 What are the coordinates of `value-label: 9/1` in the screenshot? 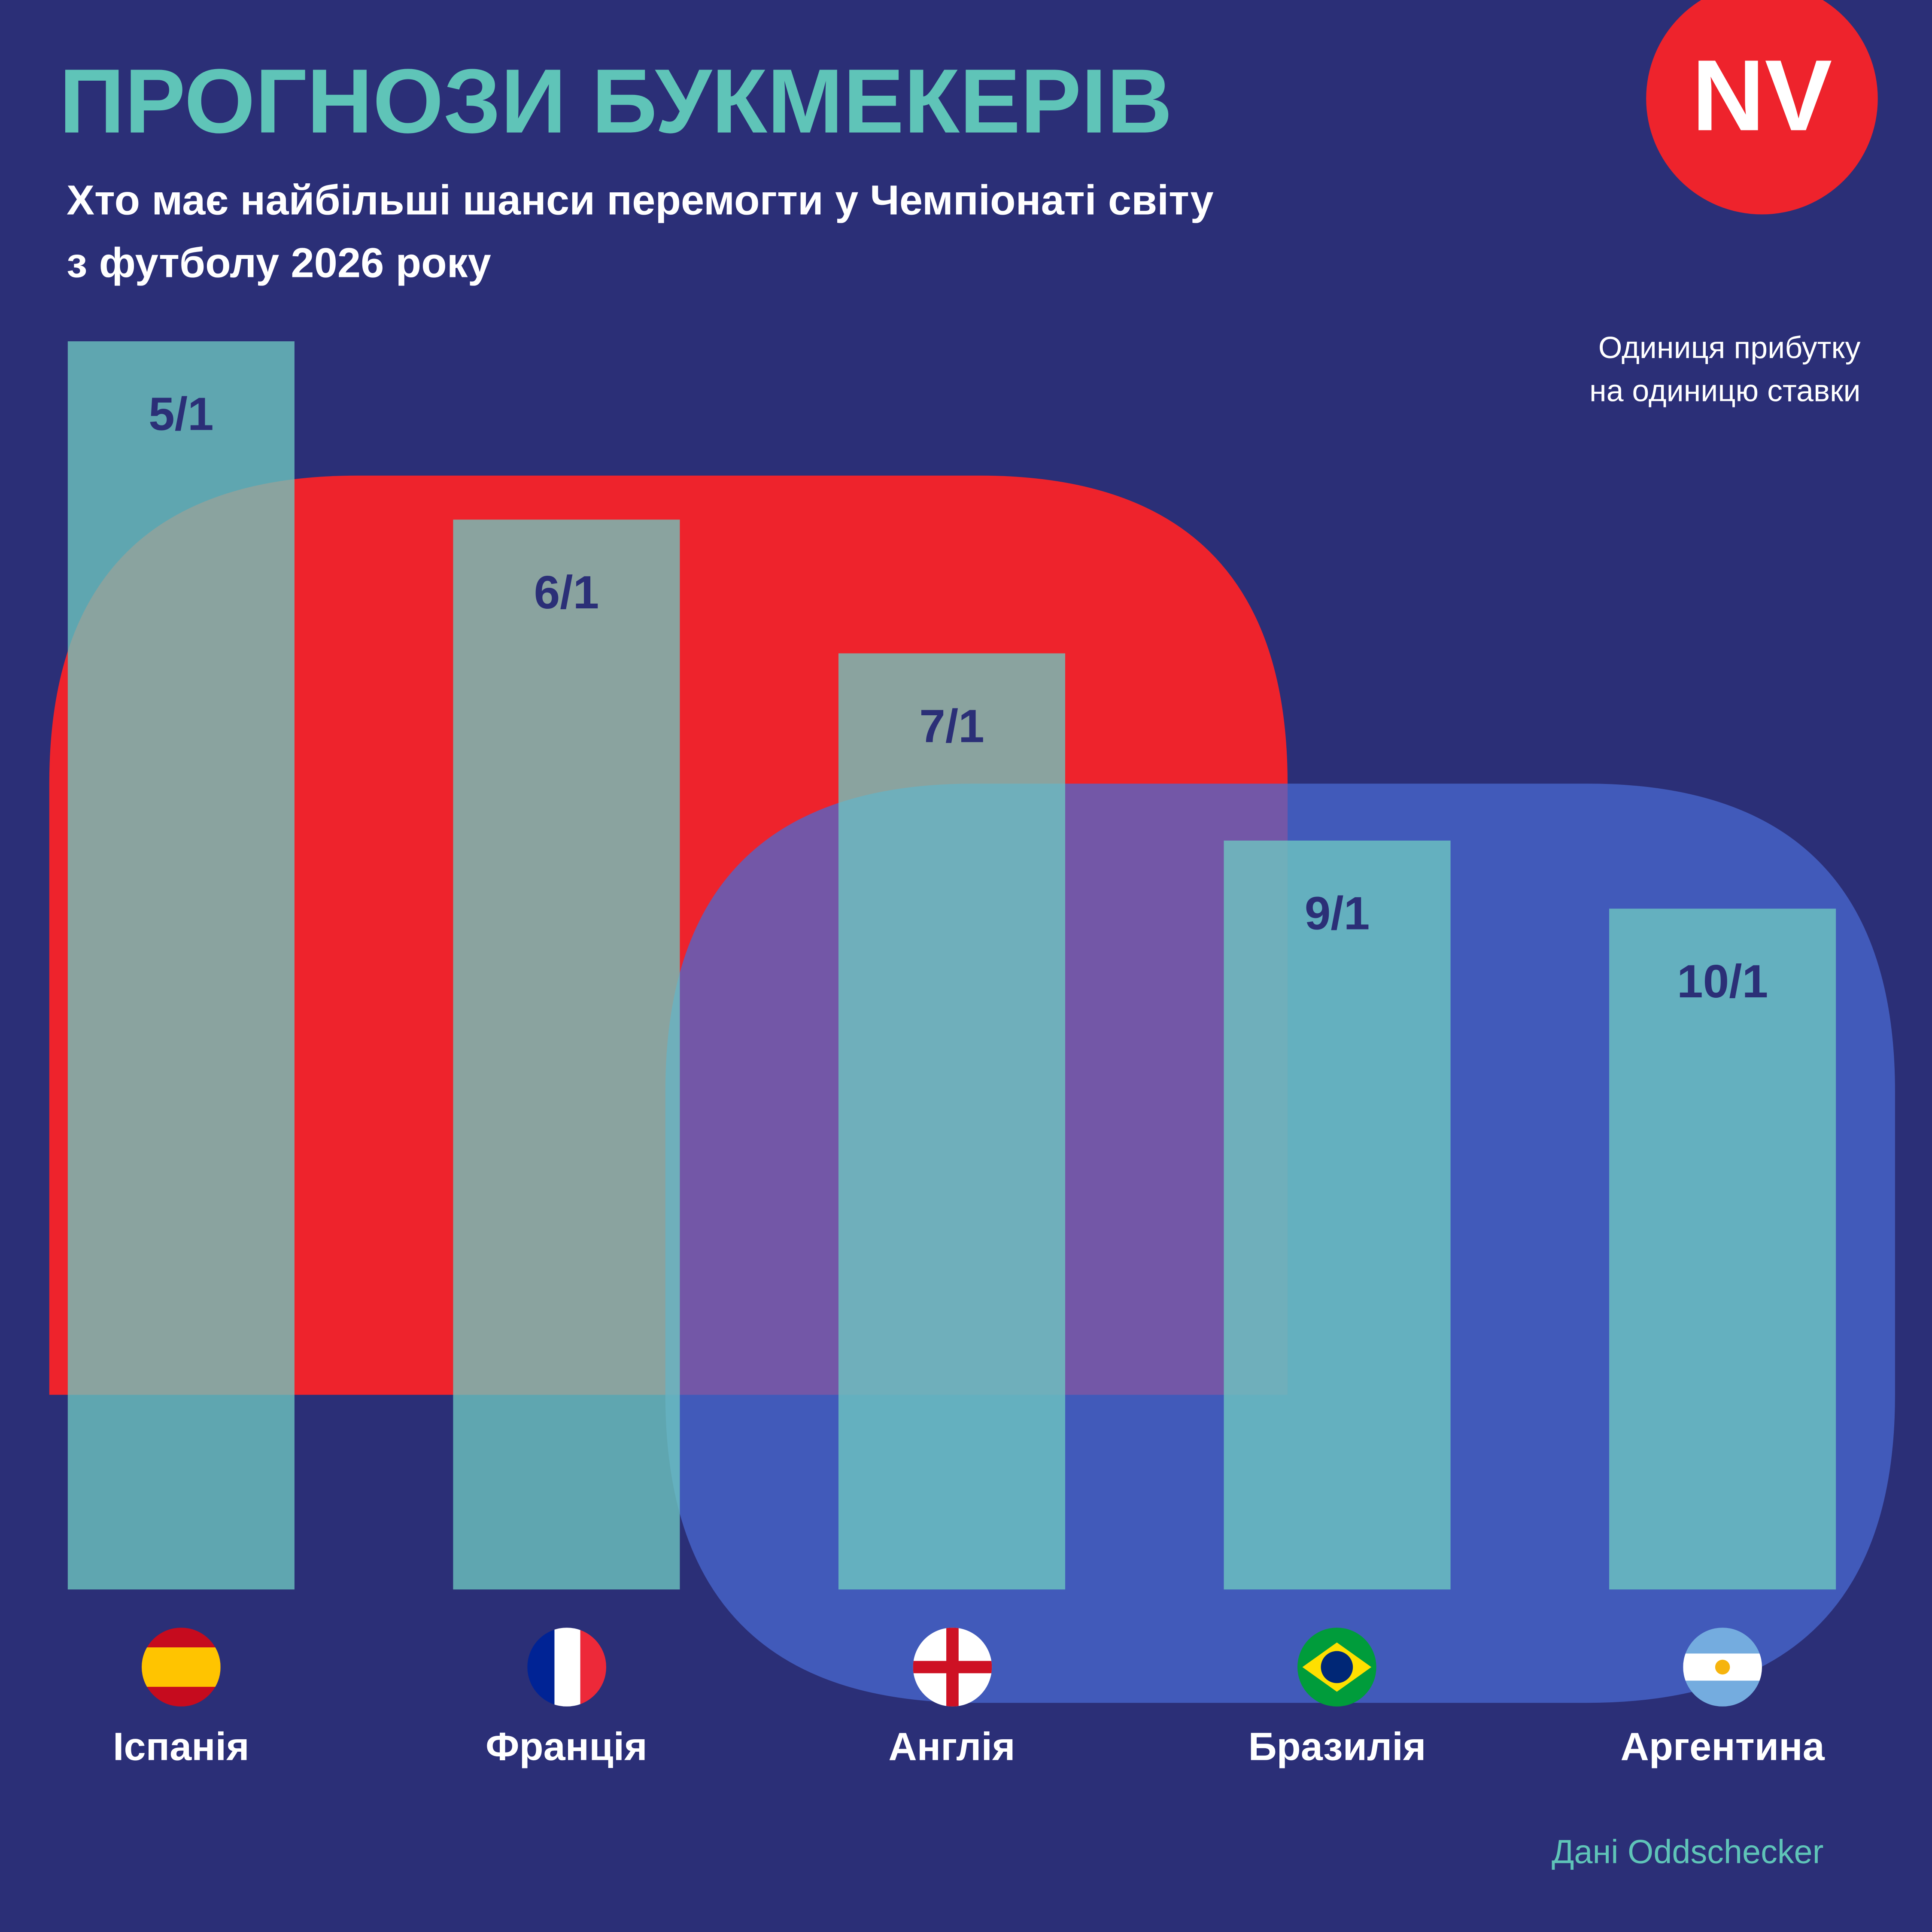 It's located at (1338, 914).